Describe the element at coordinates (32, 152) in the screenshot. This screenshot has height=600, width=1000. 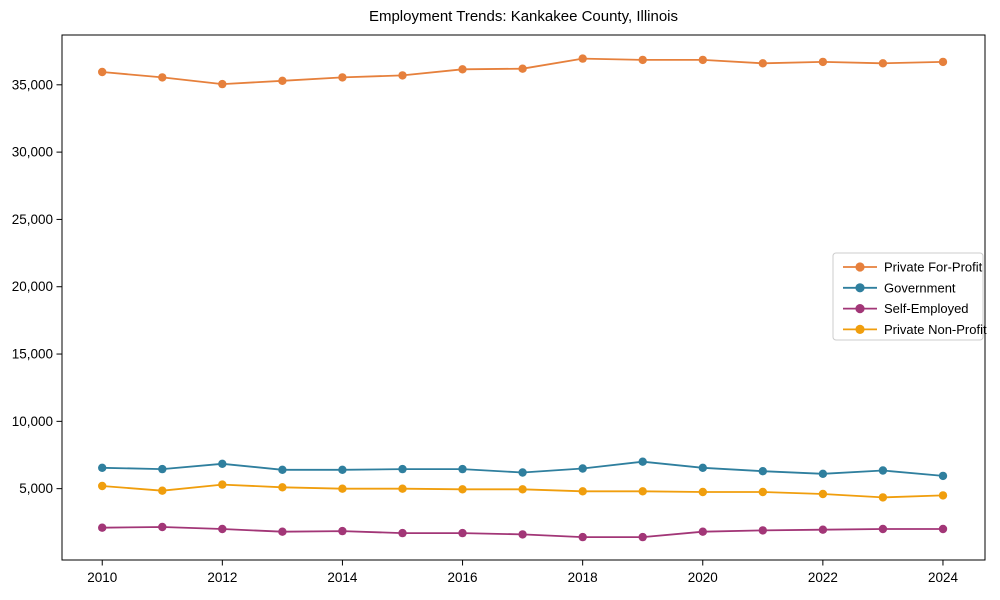
I see `y-tick-label: 30,000` at that location.